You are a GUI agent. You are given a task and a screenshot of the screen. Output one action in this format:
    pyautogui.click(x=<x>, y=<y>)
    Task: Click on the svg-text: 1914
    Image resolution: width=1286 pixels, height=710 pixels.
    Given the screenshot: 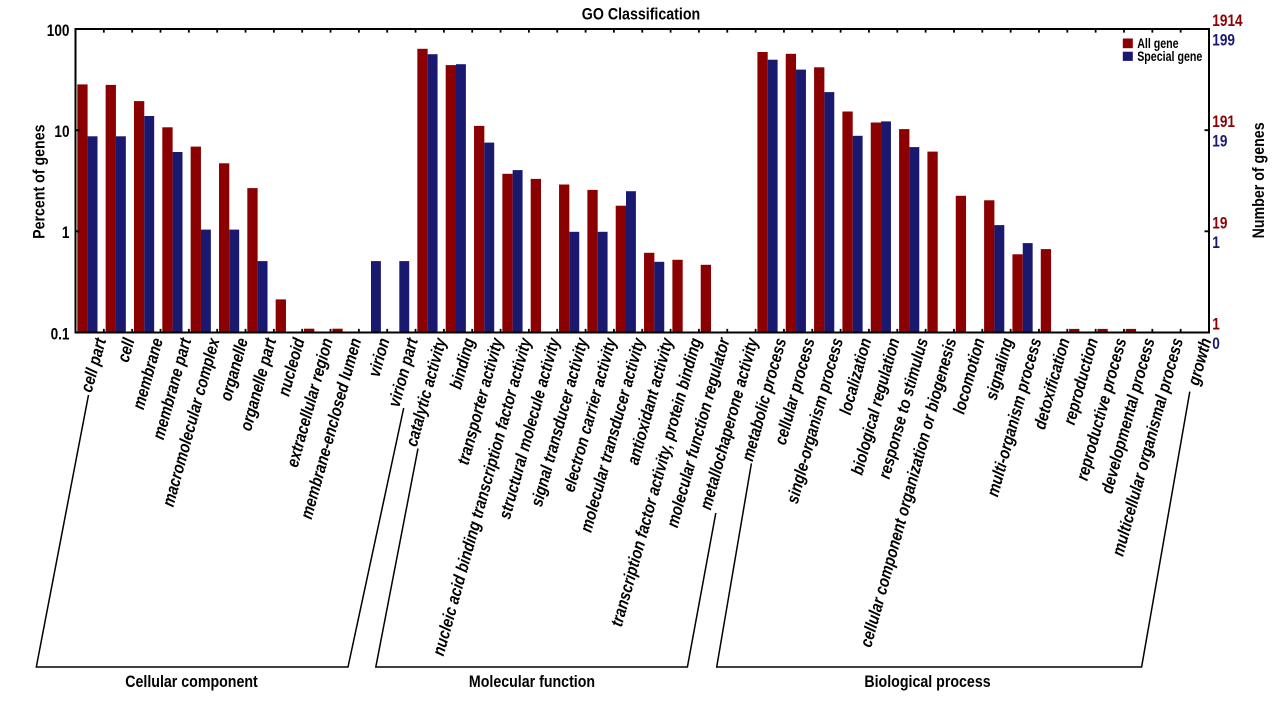 What is the action you would take?
    pyautogui.click(x=1227, y=21)
    